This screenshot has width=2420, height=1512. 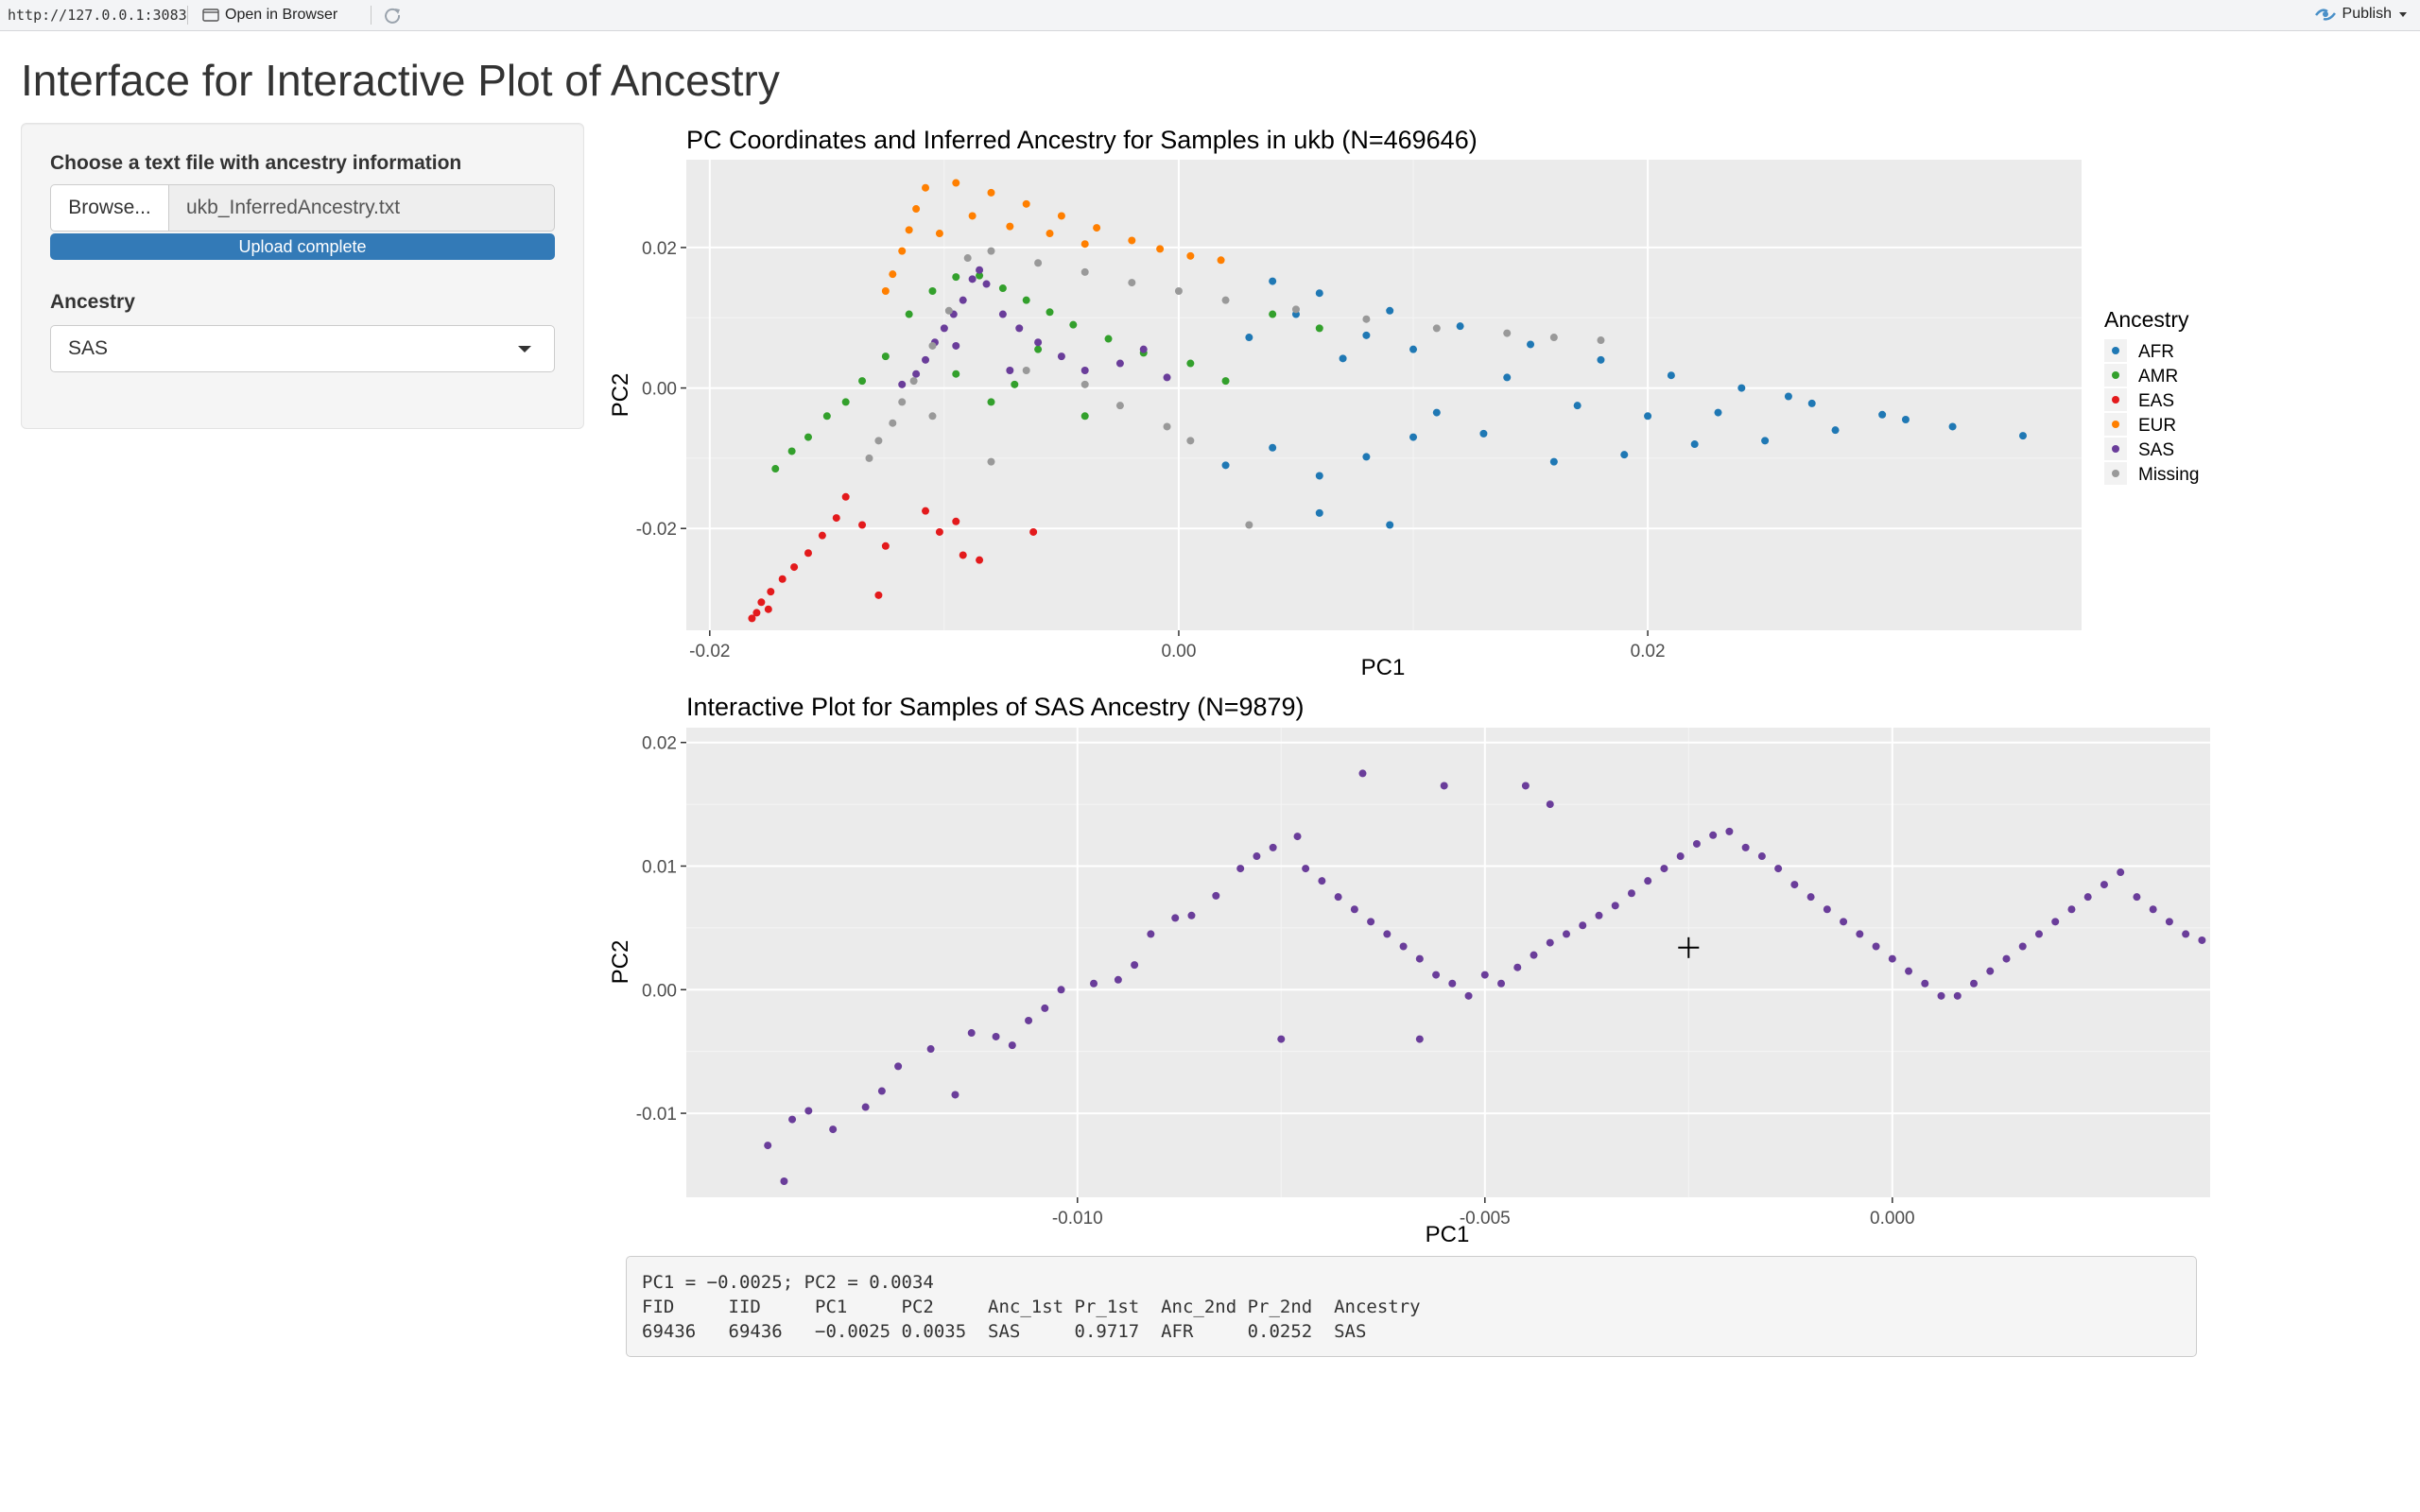 What do you see at coordinates (88, 348) in the screenshot?
I see `ancestry-selected-value: SAS` at bounding box center [88, 348].